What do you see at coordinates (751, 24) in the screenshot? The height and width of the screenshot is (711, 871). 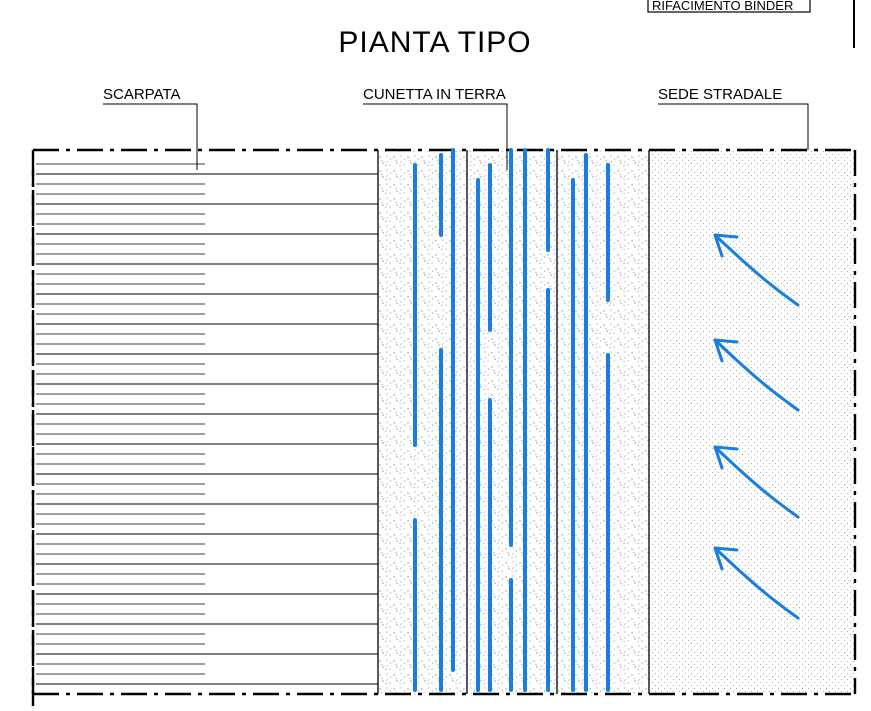 I see `corner-label: RIFACIMENTO BINDER` at bounding box center [751, 24].